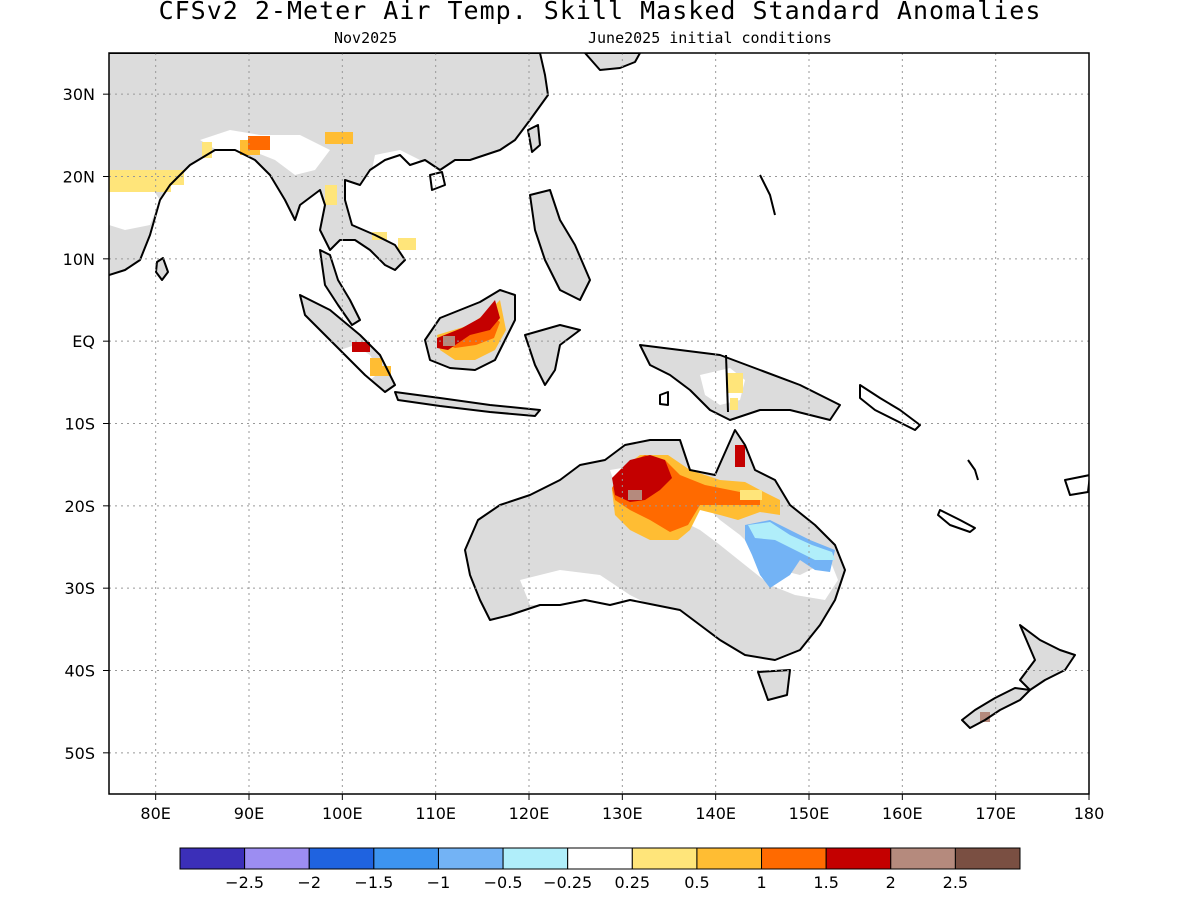 This screenshot has width=1200, height=900. Describe the element at coordinates (612, 61) in the screenshot. I see `japan-fragment` at that location.